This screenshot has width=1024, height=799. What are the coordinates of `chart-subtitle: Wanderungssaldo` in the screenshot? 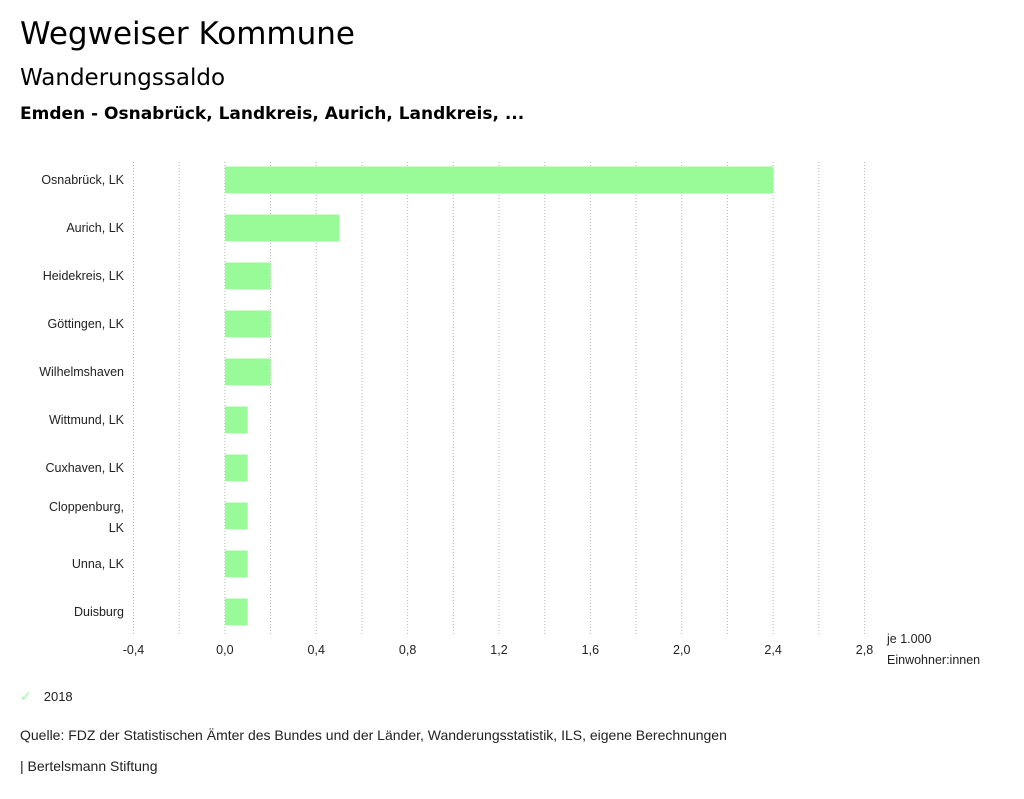 It's located at (123, 78).